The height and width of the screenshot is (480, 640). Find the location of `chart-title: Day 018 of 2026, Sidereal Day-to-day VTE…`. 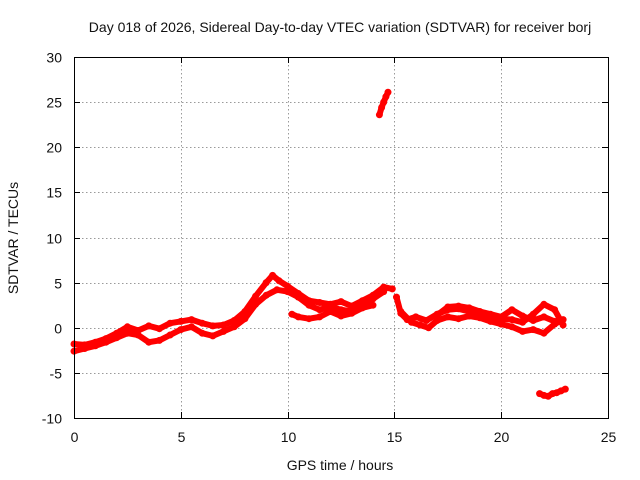

chart-title: Day 018 of 2026, Sidereal Day-to-day VTE… is located at coordinates (340, 27).